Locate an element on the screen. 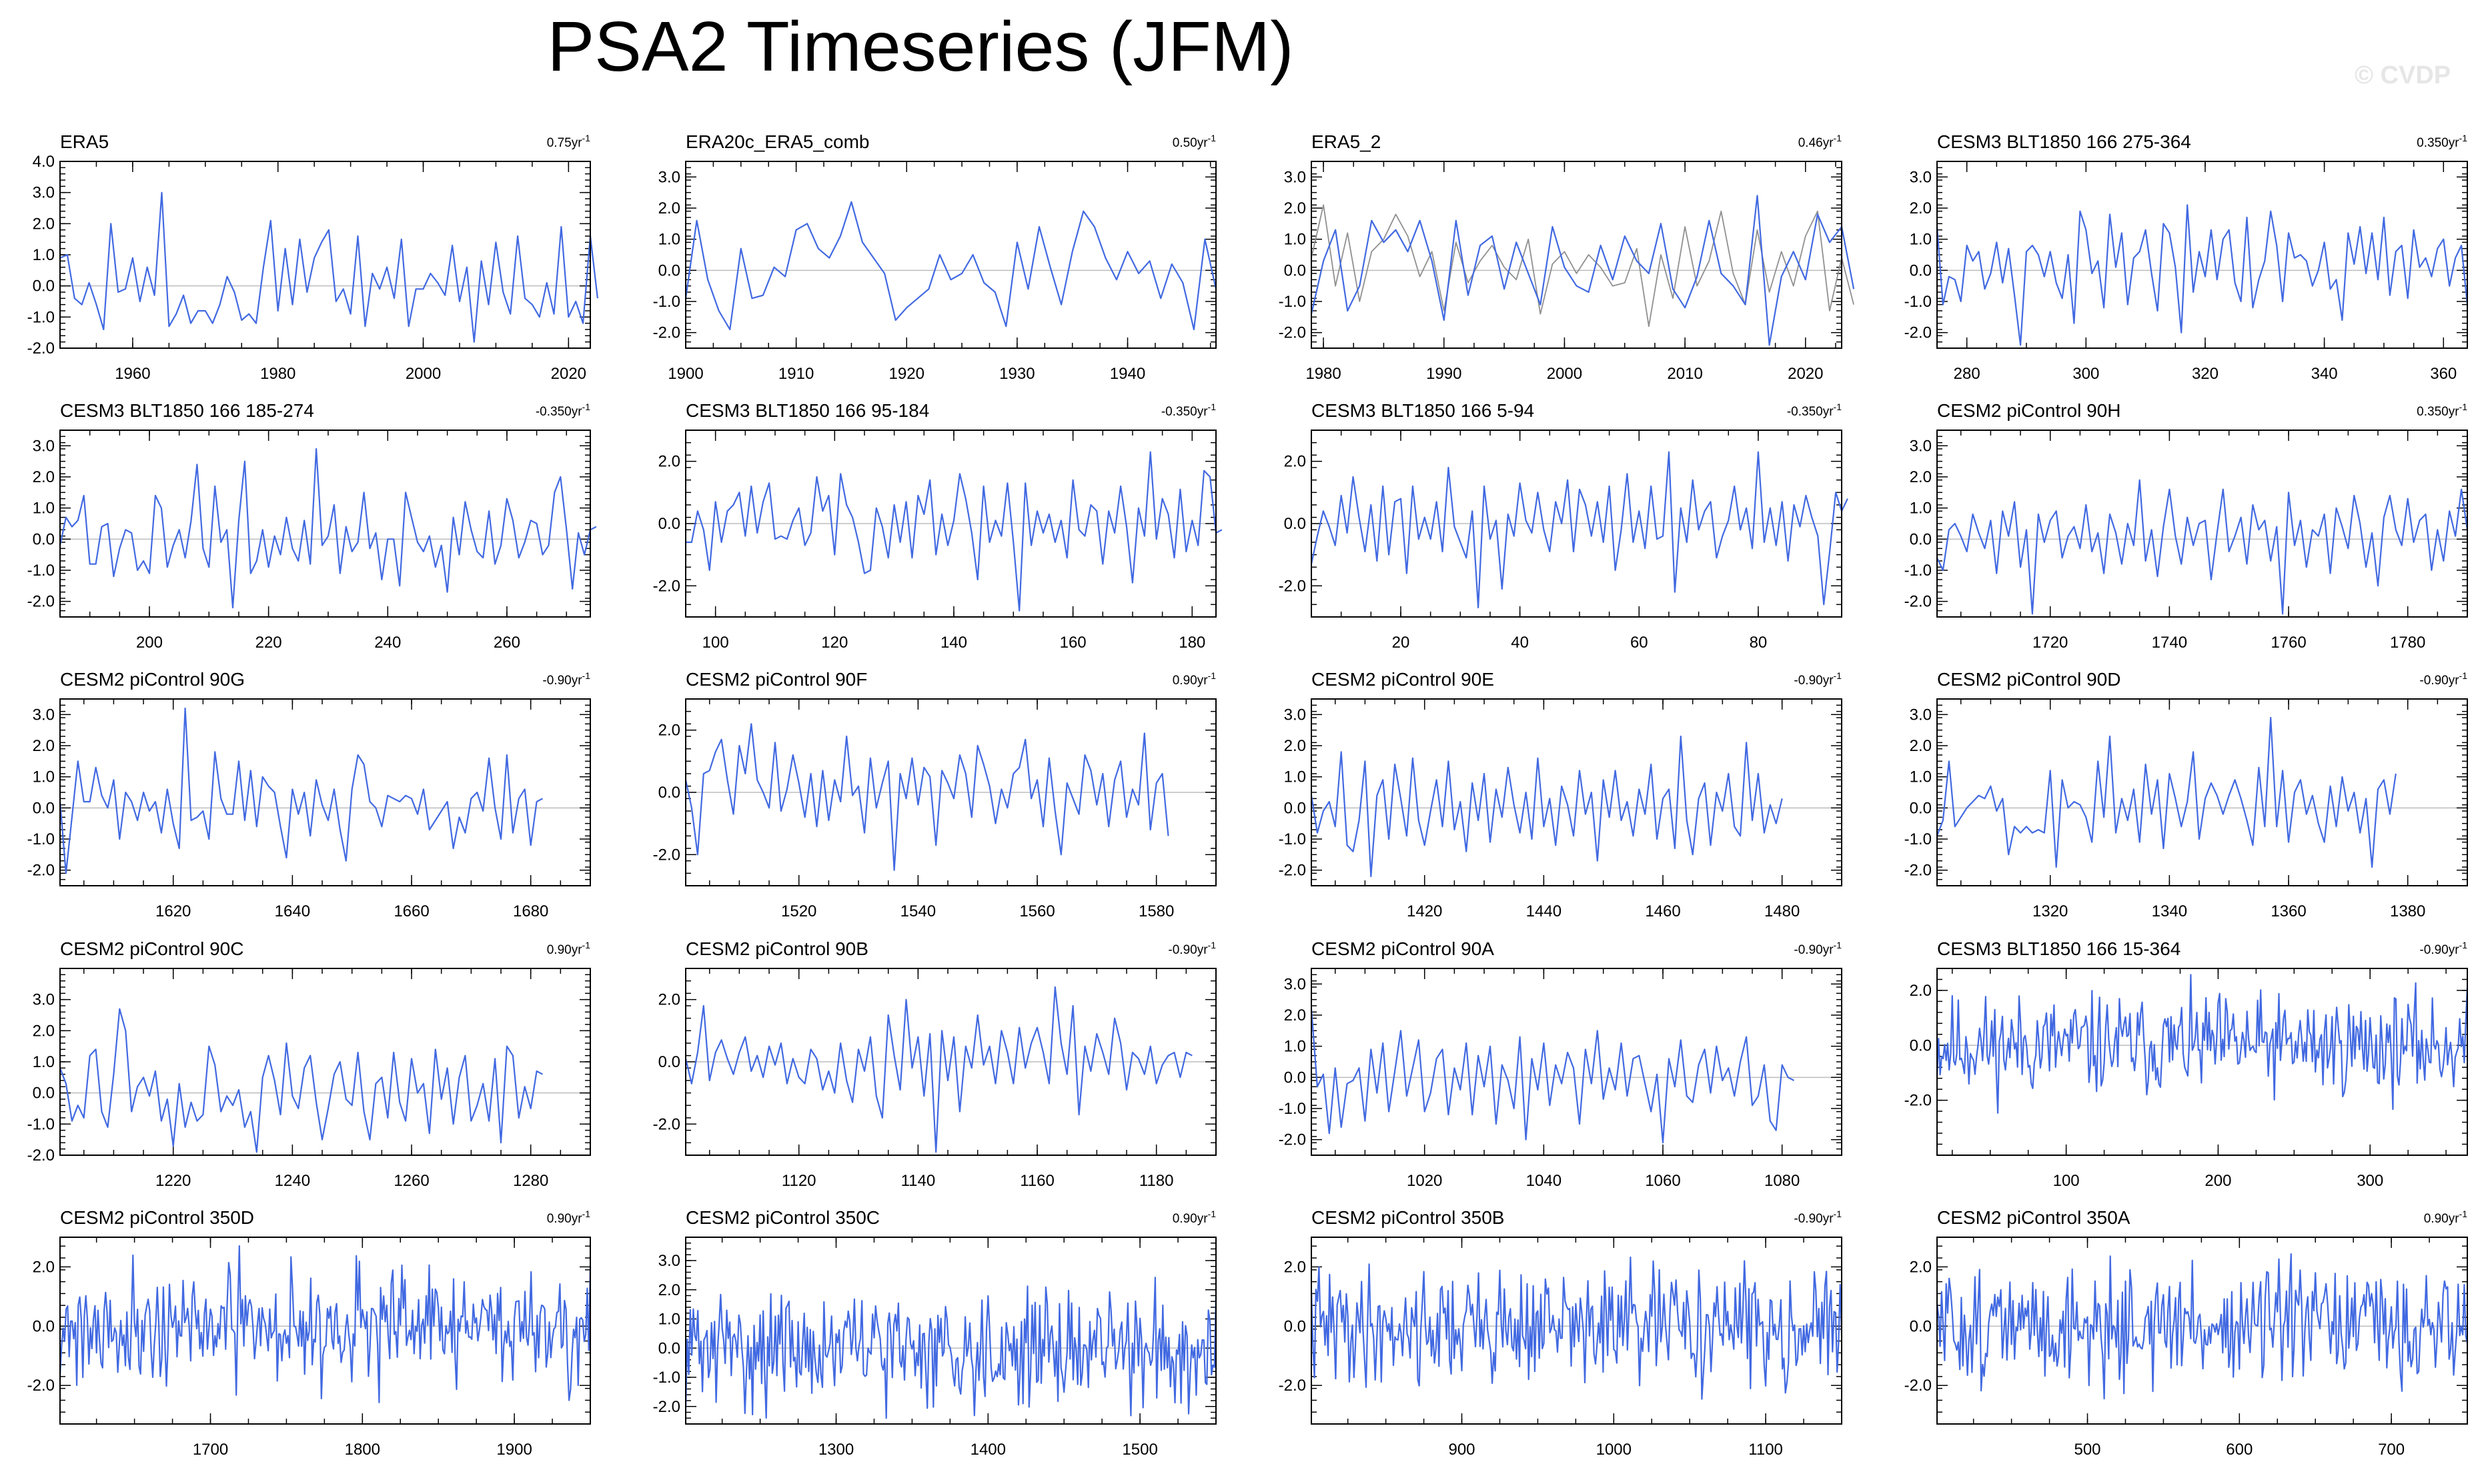 Image resolution: width=2488 pixels, height=1484 pixels. panel-trend: 0.50yr-1 is located at coordinates (1194, 141).